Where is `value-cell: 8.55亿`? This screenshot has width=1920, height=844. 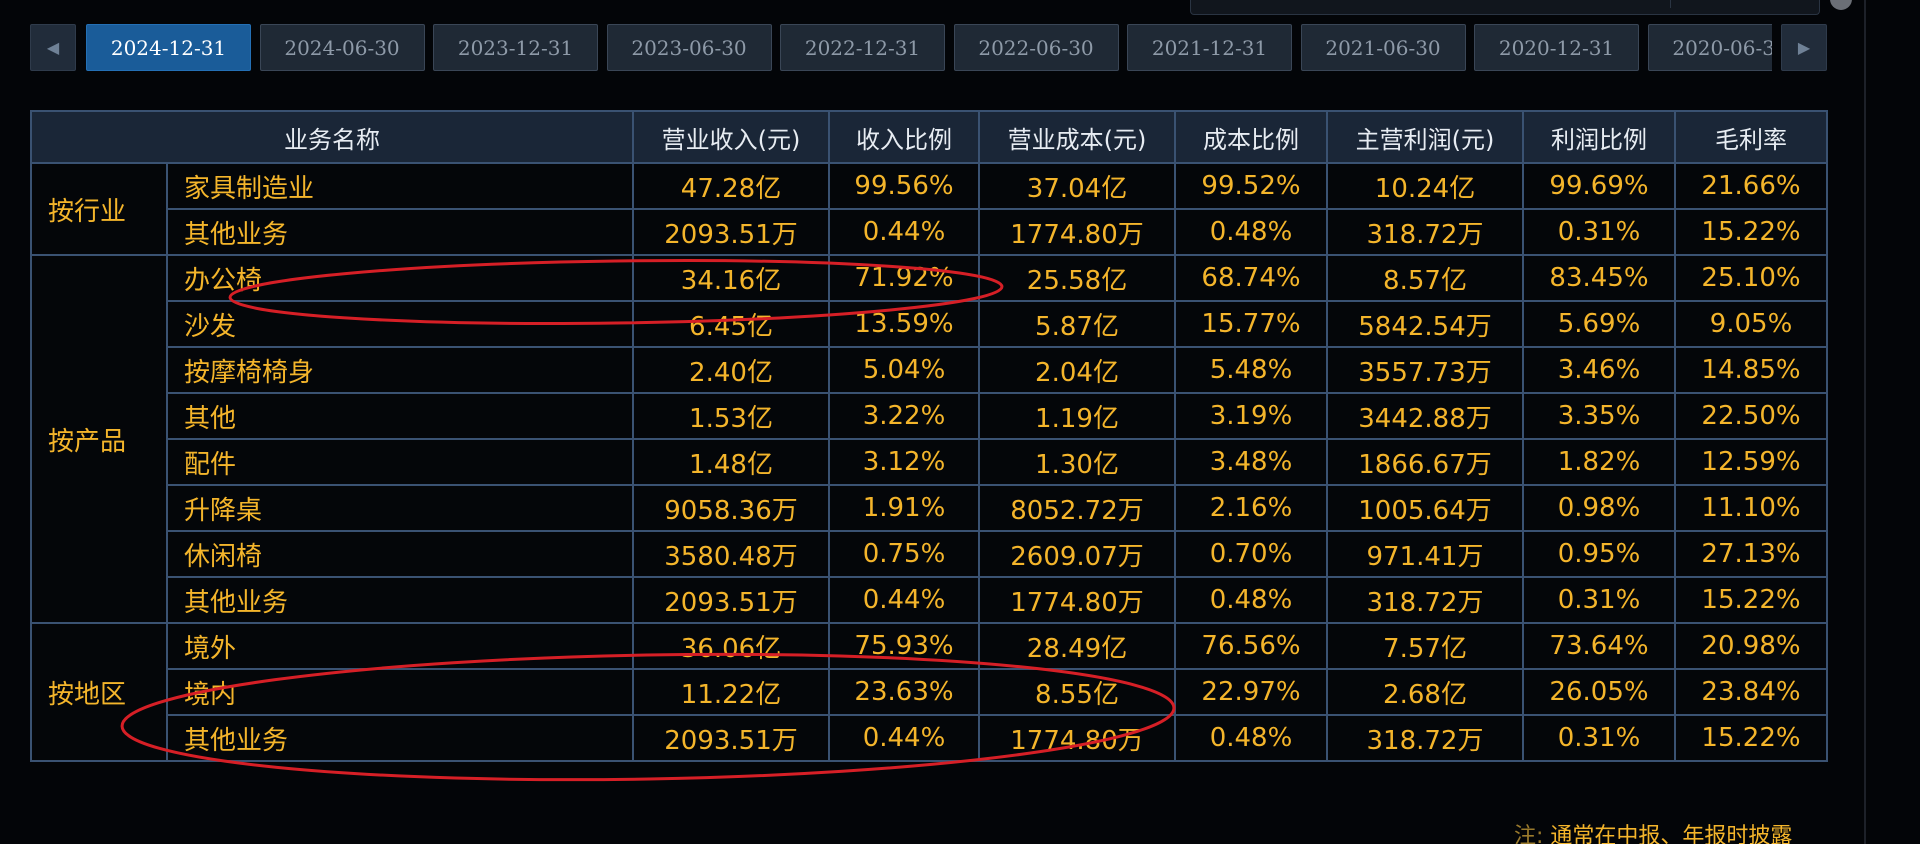
value-cell: 8.55亿 is located at coordinates (1077, 692).